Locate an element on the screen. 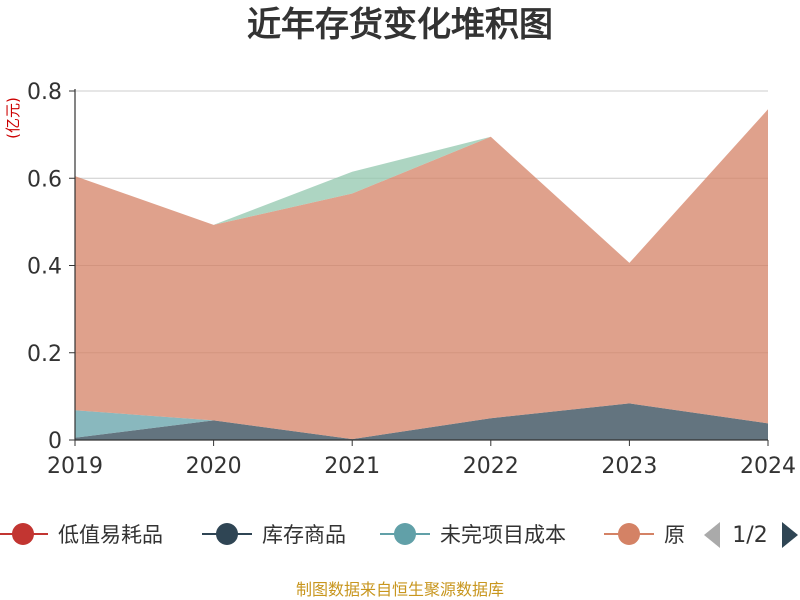 This screenshot has width=800, height=600. x-axis-ticks: 2019 2020 2021 2022 2023 2024 is located at coordinates (421, 459).